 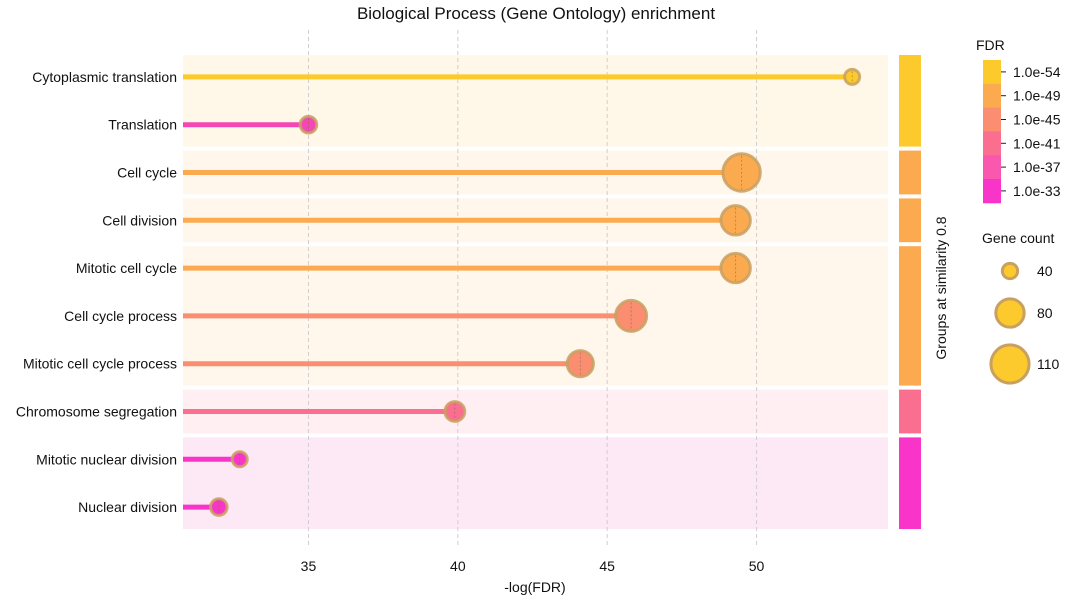 What do you see at coordinates (1037, 167) in the screenshot?
I see `fdr-legend-label: 1.0e-37` at bounding box center [1037, 167].